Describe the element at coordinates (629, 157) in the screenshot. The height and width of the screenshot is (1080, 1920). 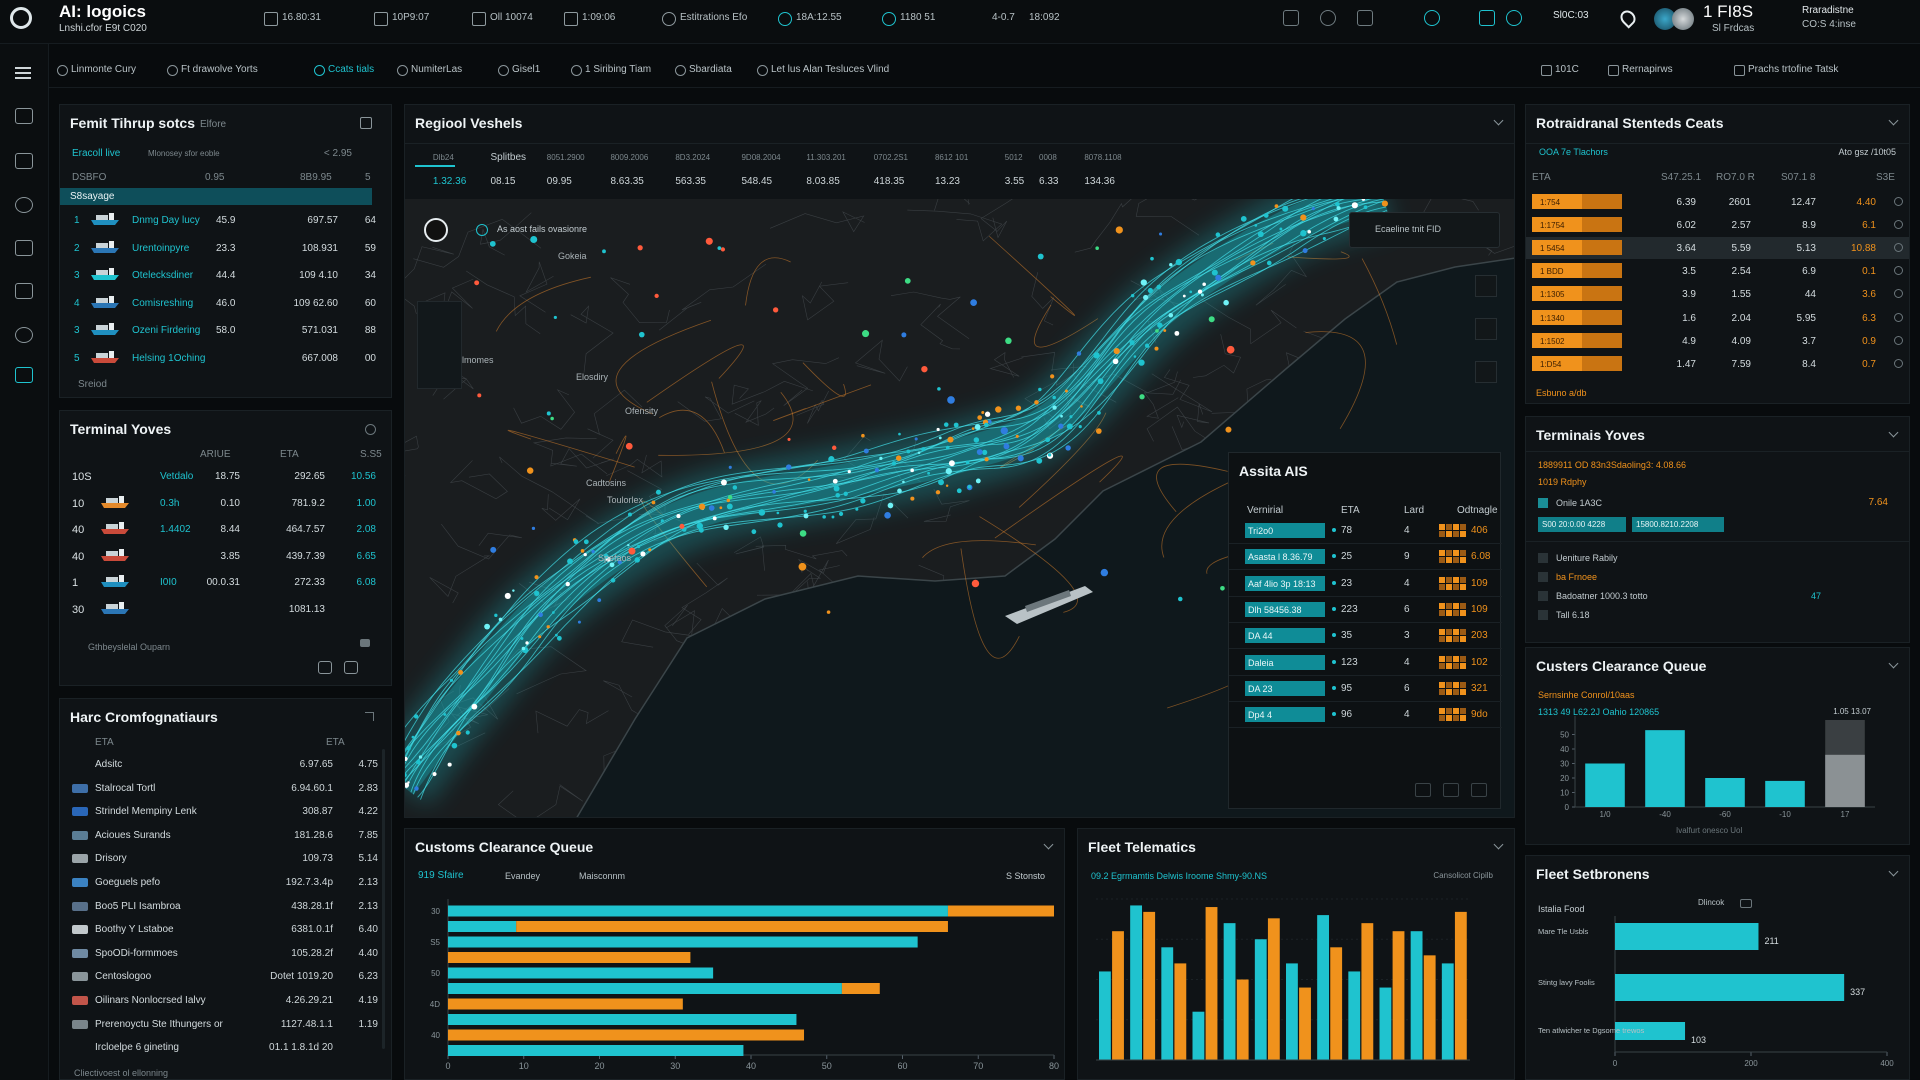
I see `tab: 8009.2006` at that location.